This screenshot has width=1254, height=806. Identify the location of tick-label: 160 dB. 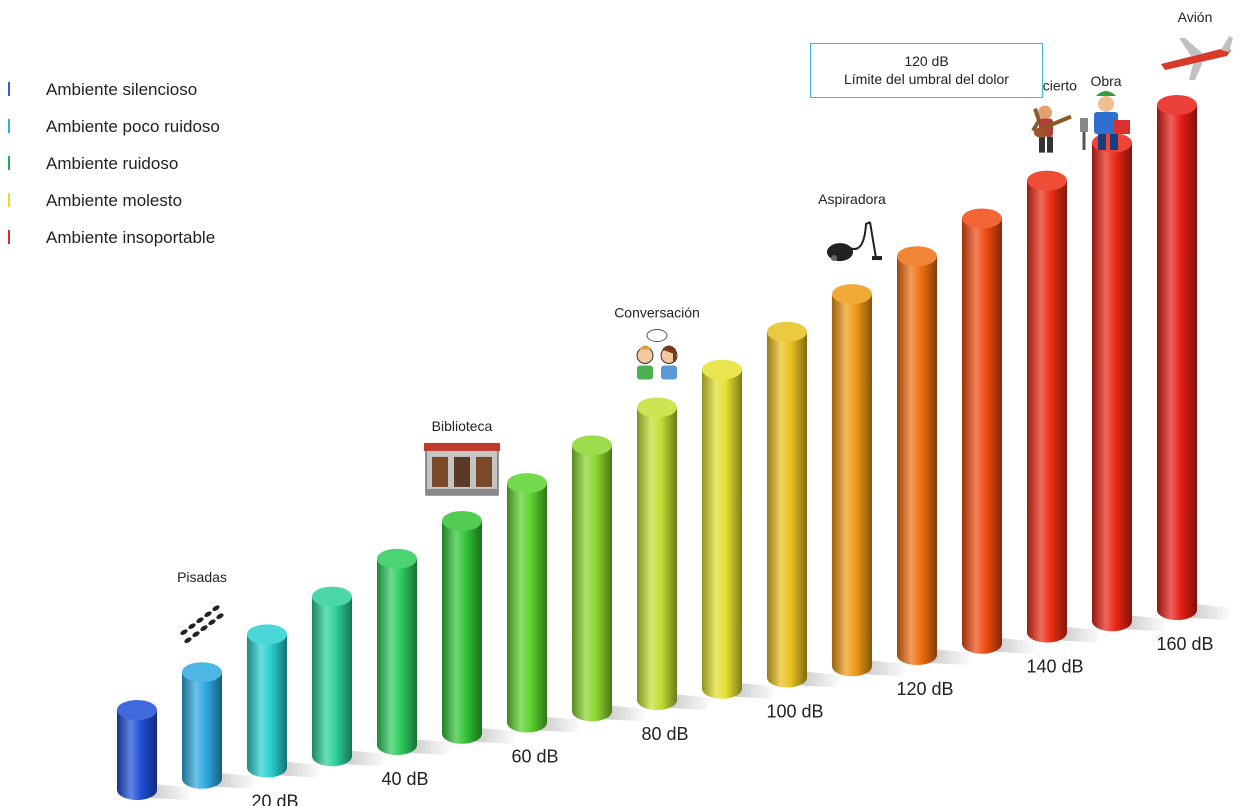
(1184, 644).